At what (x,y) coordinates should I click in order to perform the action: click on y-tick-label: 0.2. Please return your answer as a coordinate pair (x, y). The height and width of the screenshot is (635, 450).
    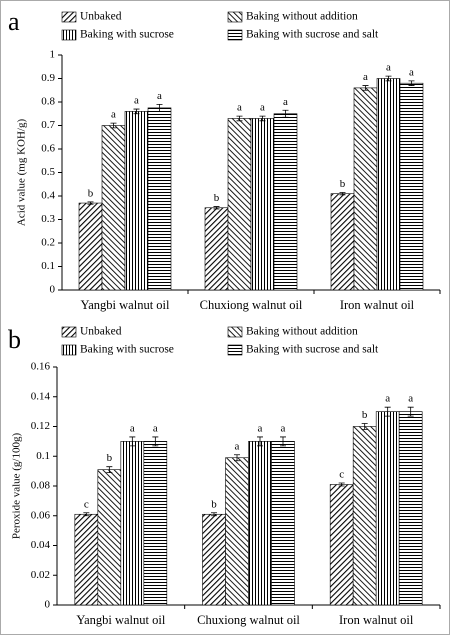
    Looking at the image, I should click on (48, 243).